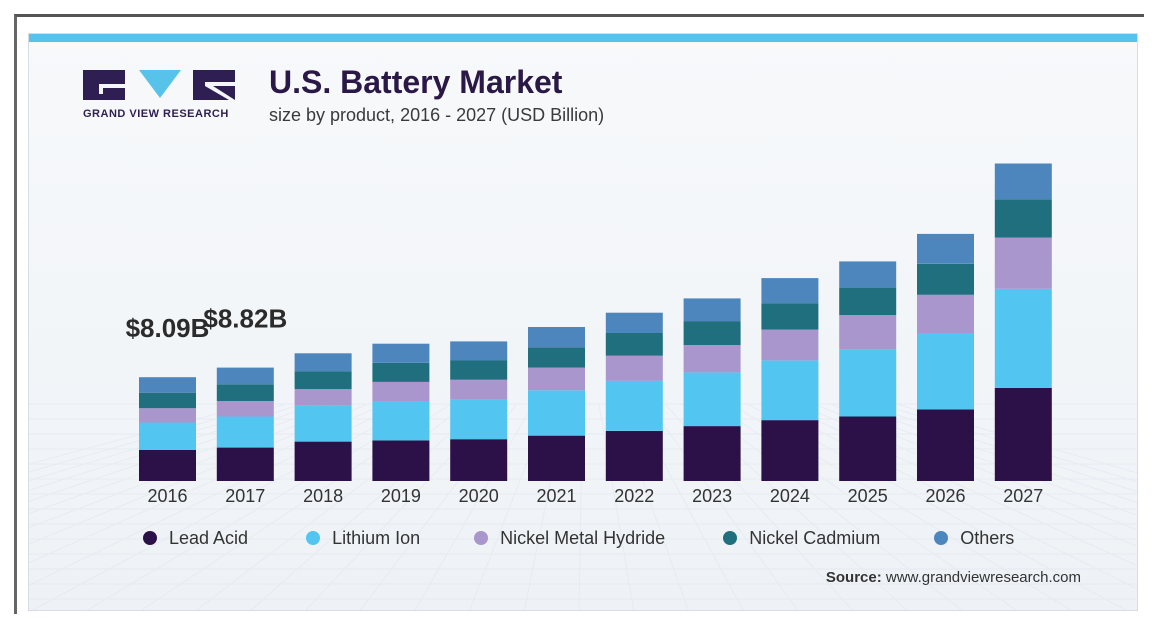 Image resolution: width=1156 pixels, height=634 pixels. I want to click on x-tick-label-2022: 2022, so click(634, 496).